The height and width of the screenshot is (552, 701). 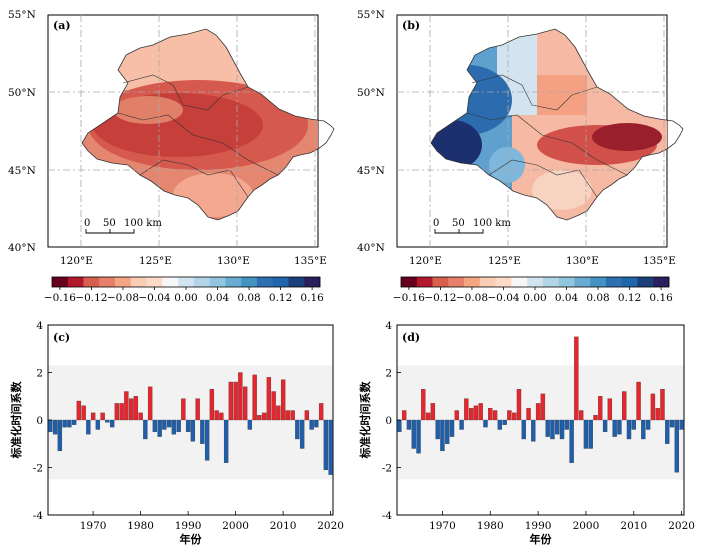 I want to click on svg-text: 135°E, so click(x=310, y=261).